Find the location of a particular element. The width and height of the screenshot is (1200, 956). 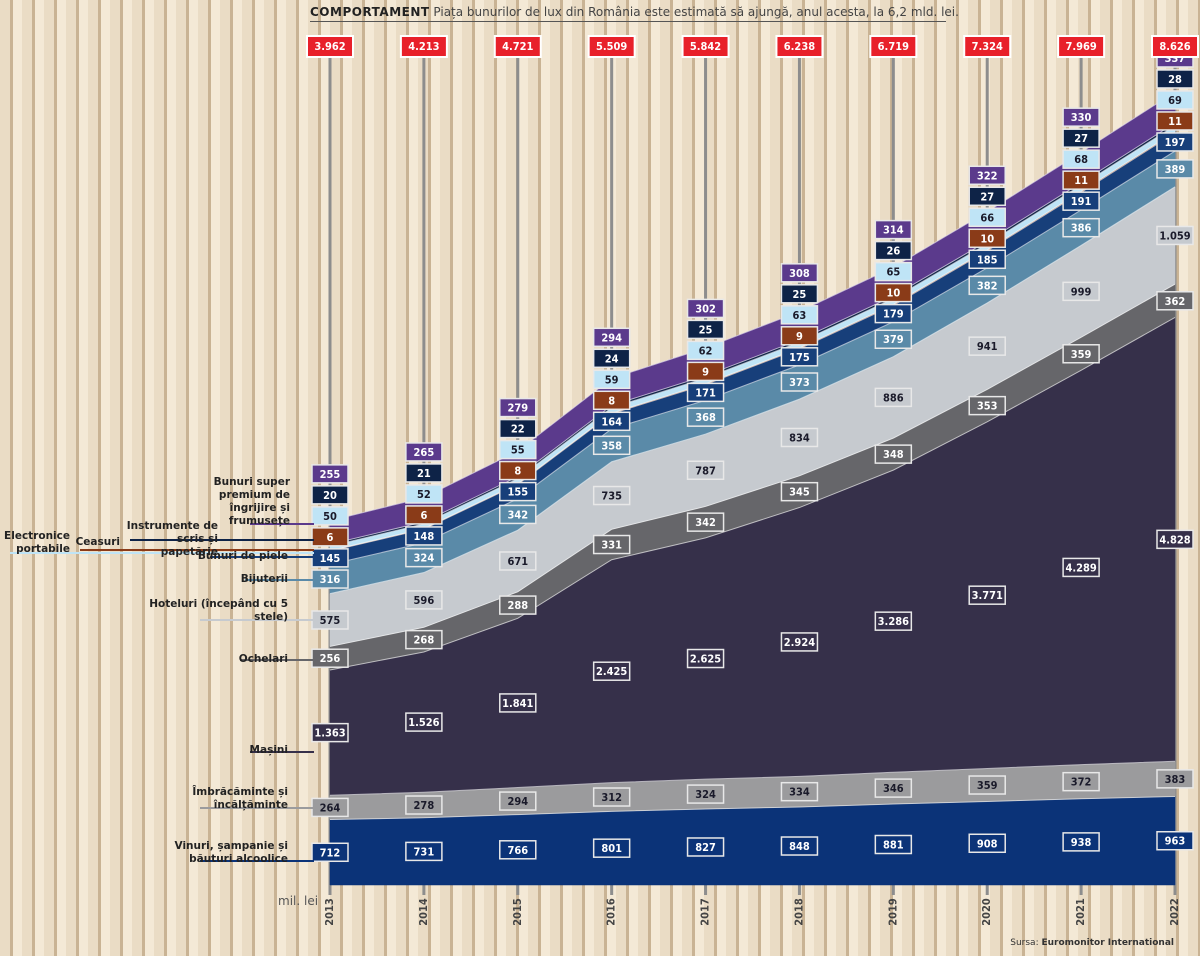

value-label: 26 is located at coordinates (893, 251).